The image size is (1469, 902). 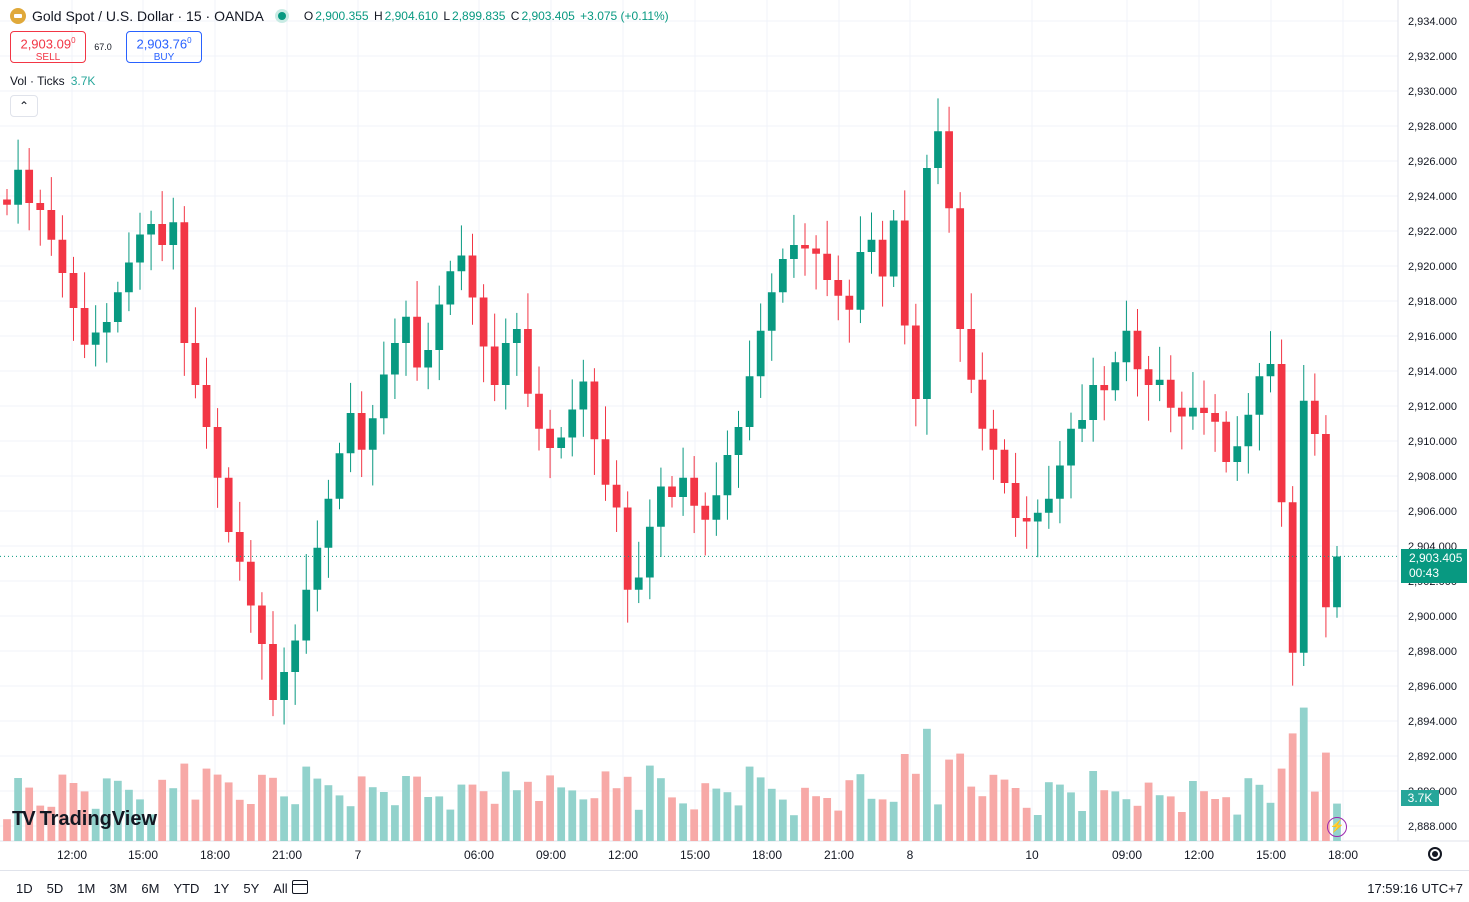 I want to click on bar-countdown: 00:43, so click(x=1424, y=573).